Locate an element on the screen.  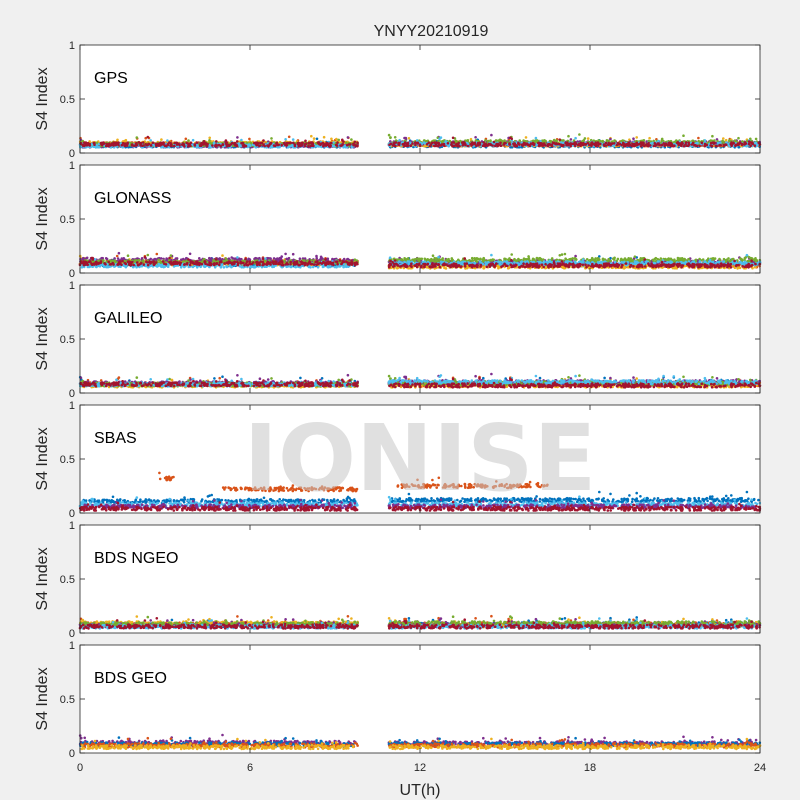
chart-title: YNYY20210919 is located at coordinates (431, 31).